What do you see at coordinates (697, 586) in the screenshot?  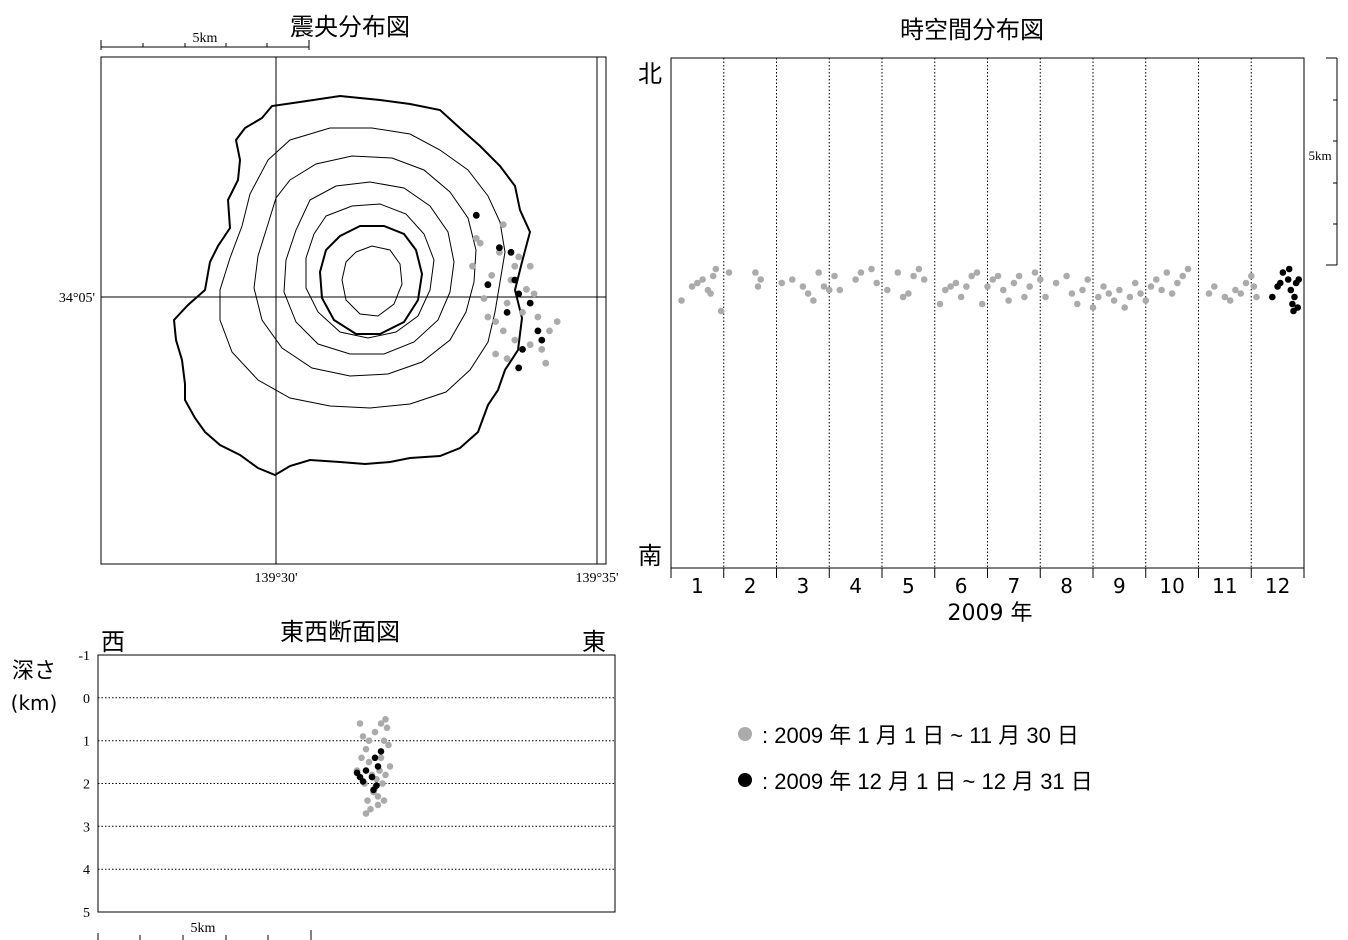 I see `month-label-1: 1` at bounding box center [697, 586].